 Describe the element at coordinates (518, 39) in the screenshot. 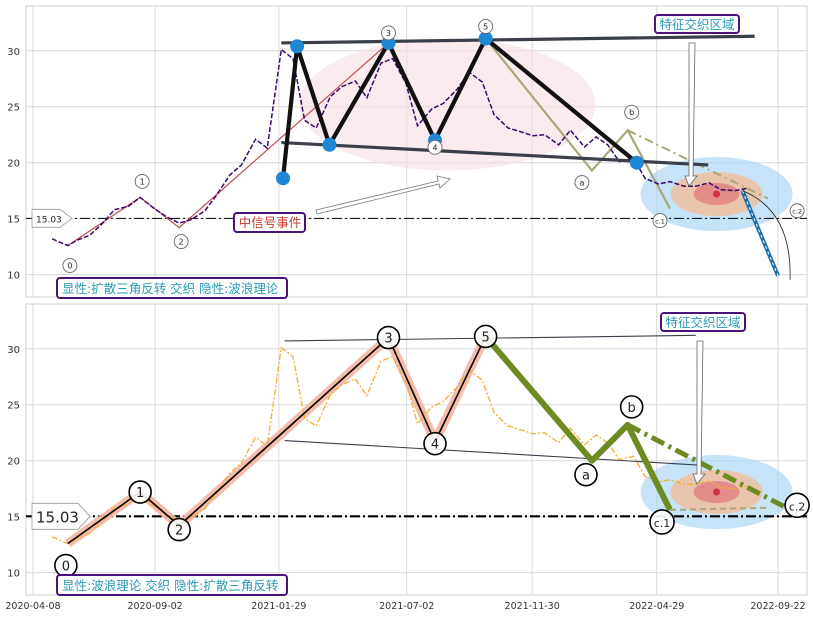

I see `triangle-upper-boundary` at that location.